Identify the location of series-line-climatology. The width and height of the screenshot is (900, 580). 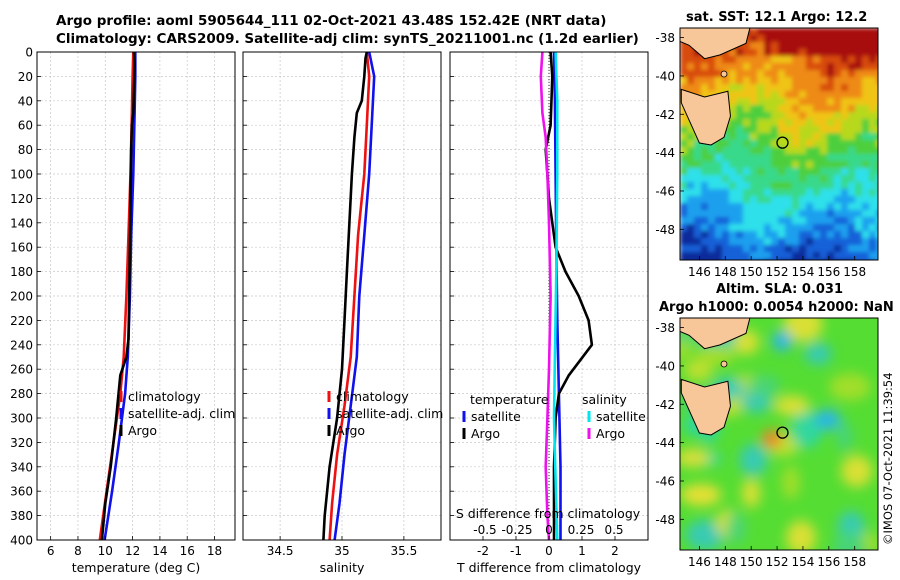
(349, 296).